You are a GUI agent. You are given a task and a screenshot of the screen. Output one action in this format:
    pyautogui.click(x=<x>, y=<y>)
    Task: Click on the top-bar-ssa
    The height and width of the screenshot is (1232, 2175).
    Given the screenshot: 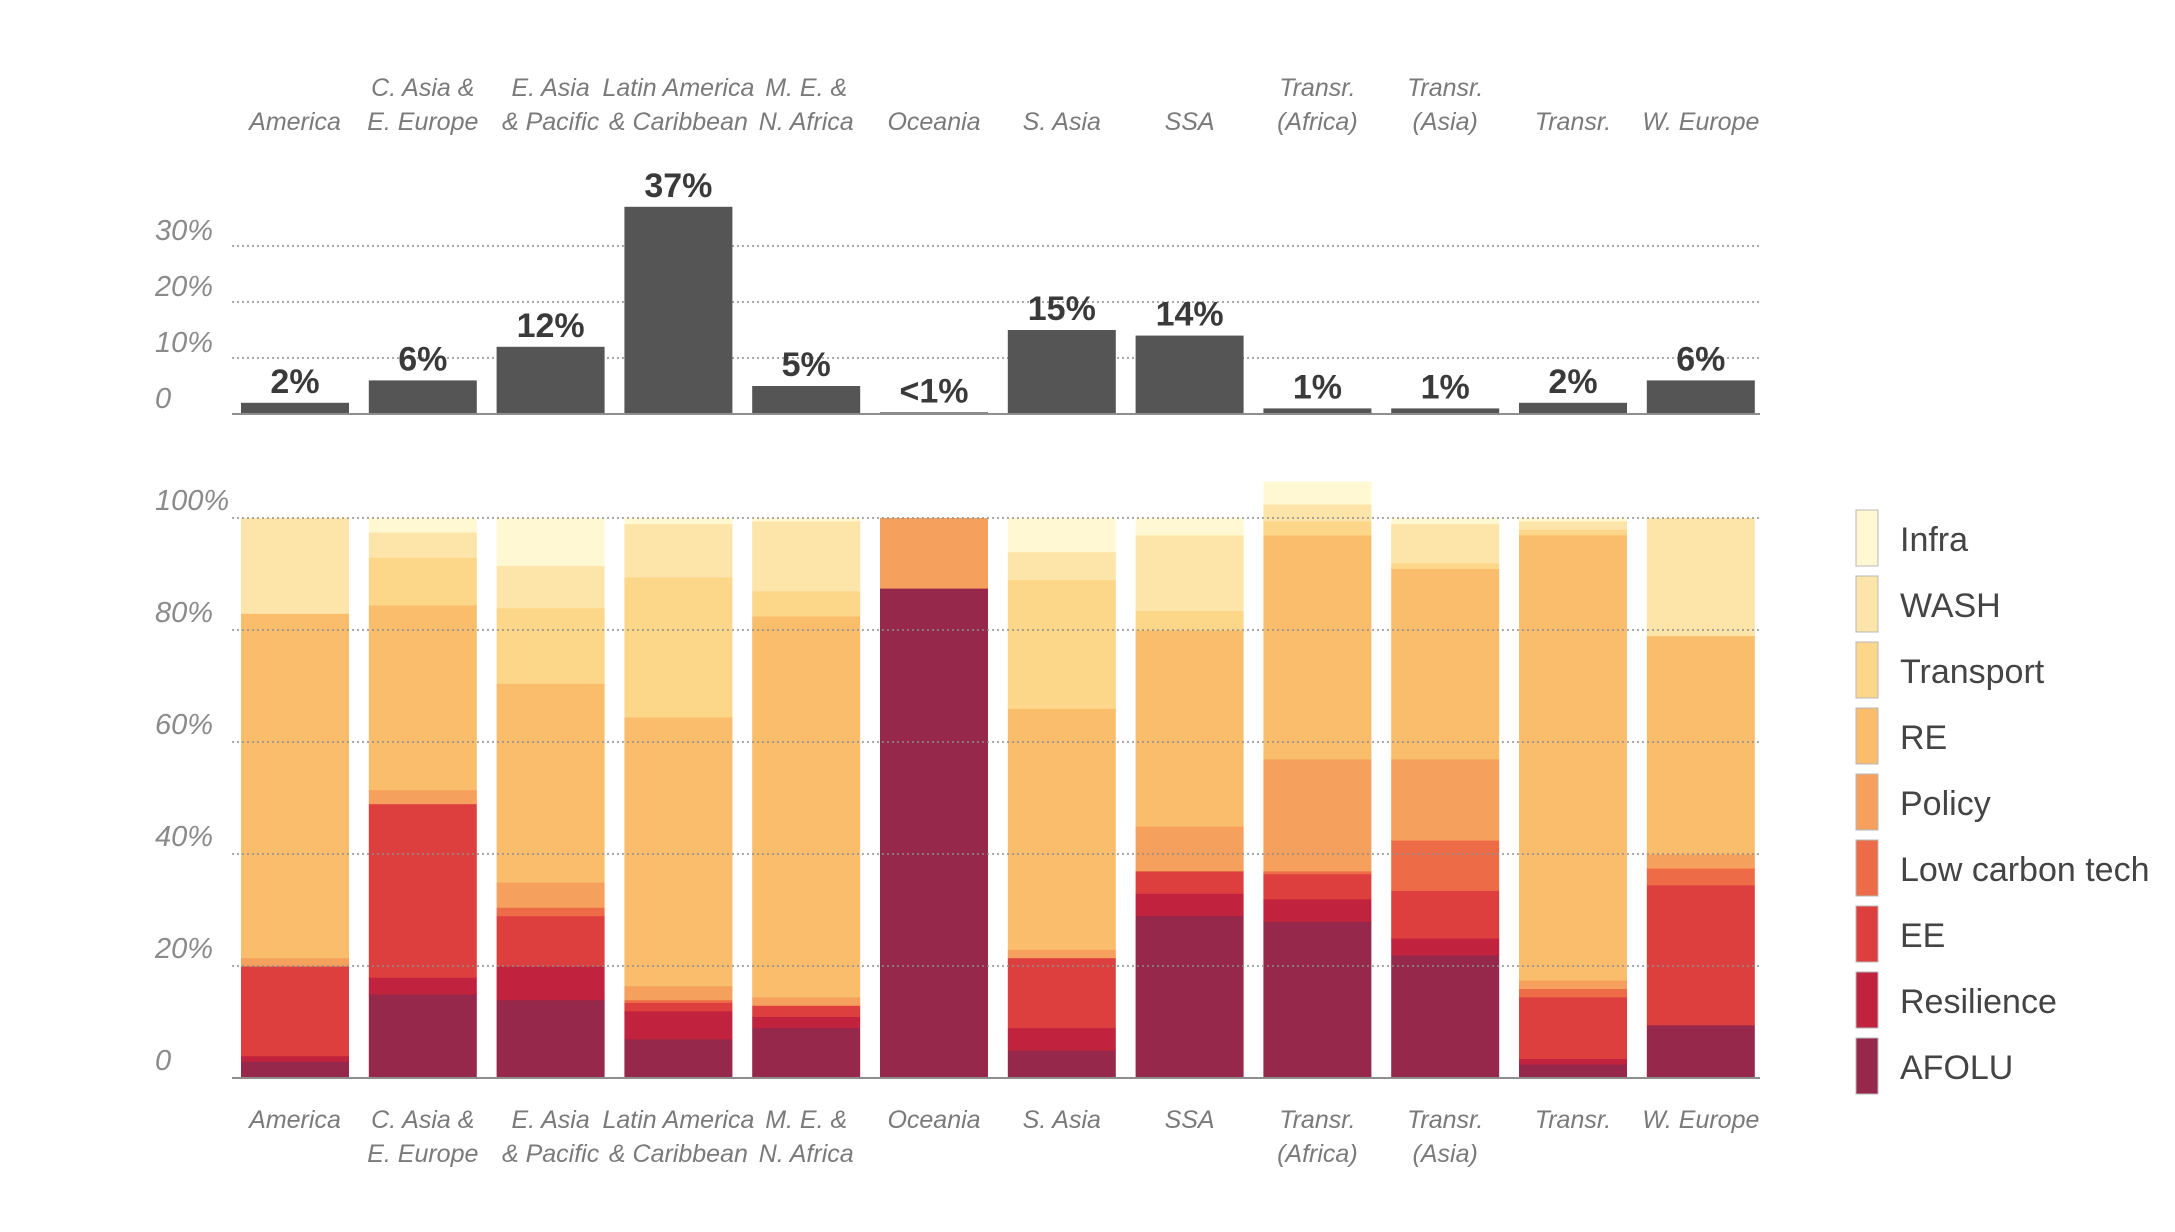 What is the action you would take?
    pyautogui.click(x=1189, y=374)
    